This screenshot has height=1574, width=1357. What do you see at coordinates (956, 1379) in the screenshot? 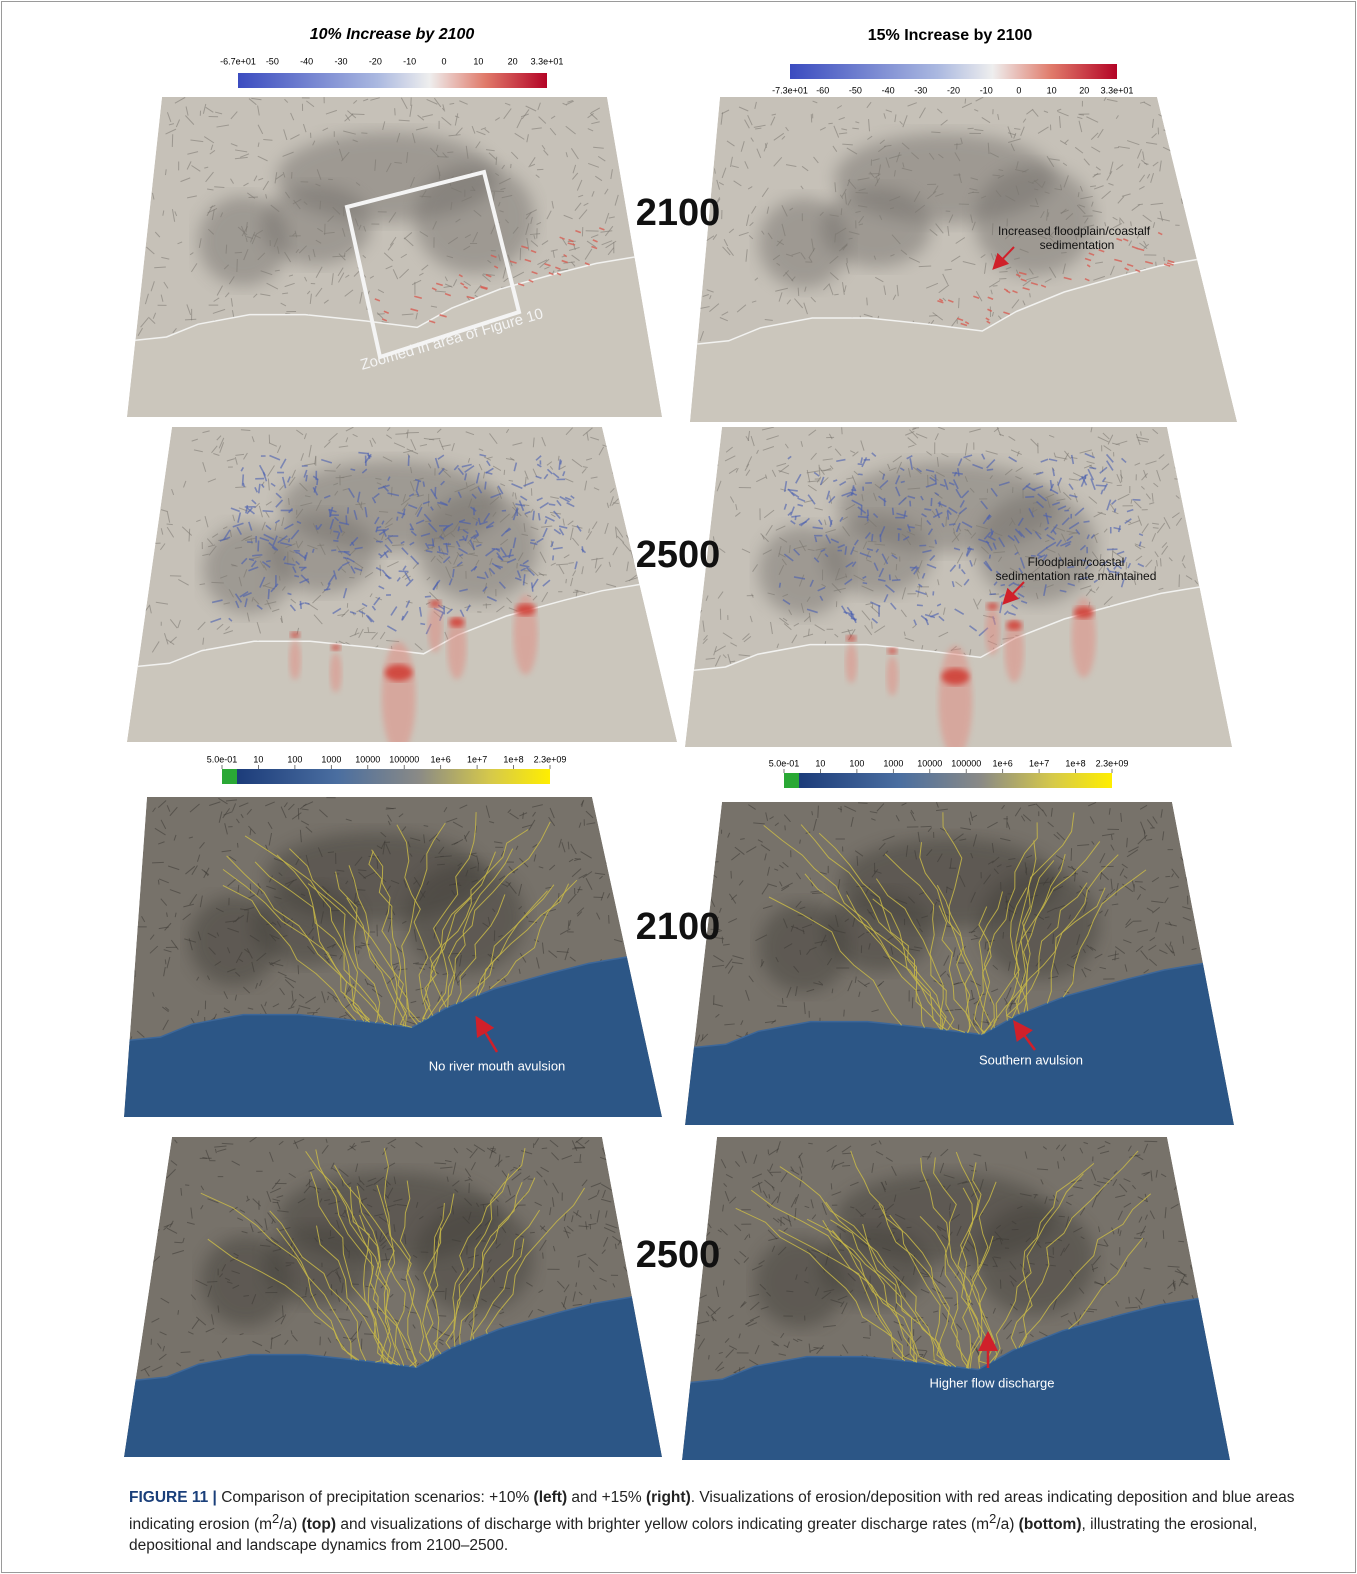
I see `sea` at bounding box center [956, 1379].